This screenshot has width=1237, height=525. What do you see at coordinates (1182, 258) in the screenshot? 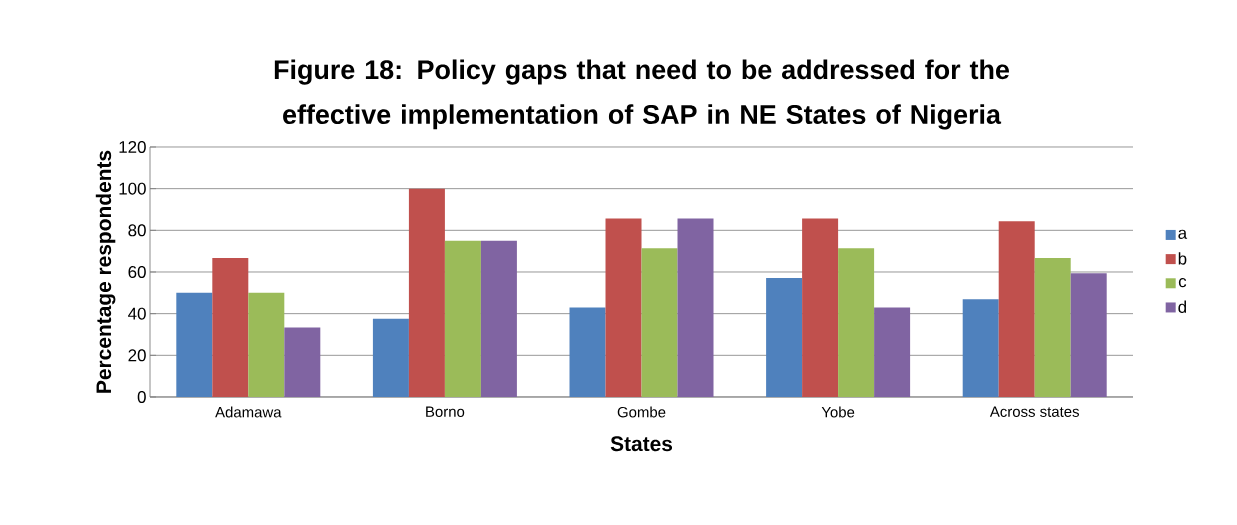
I see `legend-label: b` at bounding box center [1182, 258].